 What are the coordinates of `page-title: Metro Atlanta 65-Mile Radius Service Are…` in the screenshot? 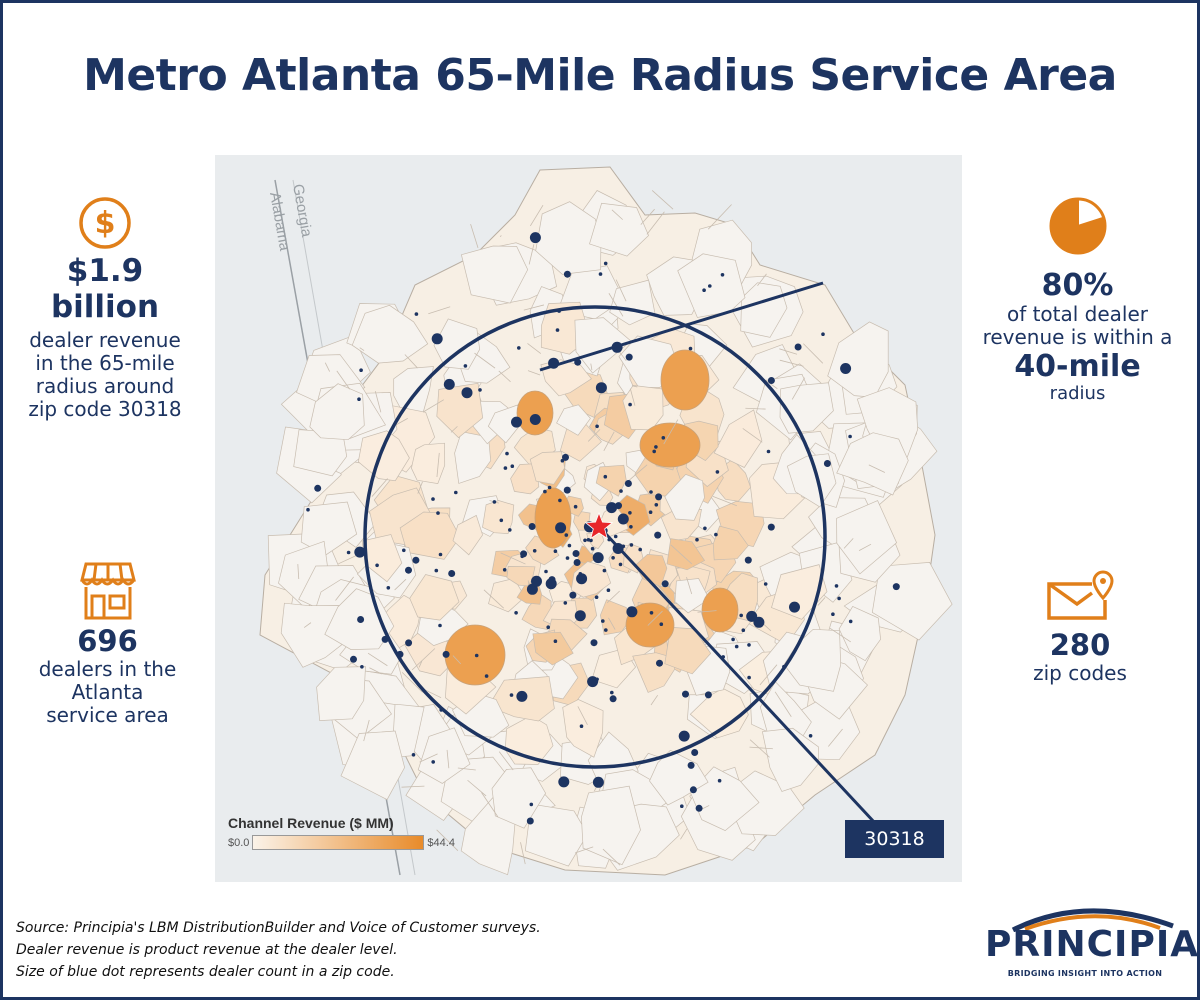 It's located at (600, 75).